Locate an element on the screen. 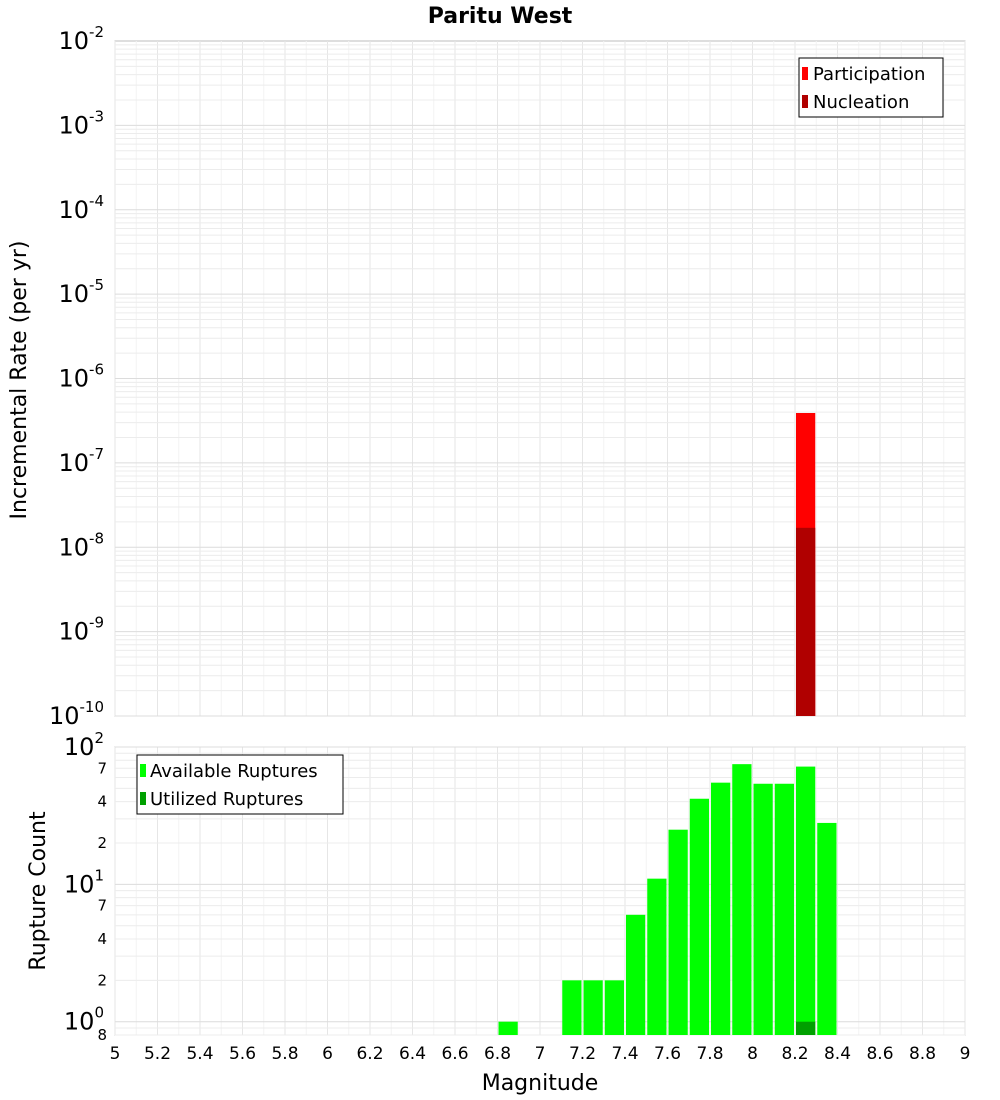  top-y-axis-label: Incremental Rate (per yr) is located at coordinates (19, 380).